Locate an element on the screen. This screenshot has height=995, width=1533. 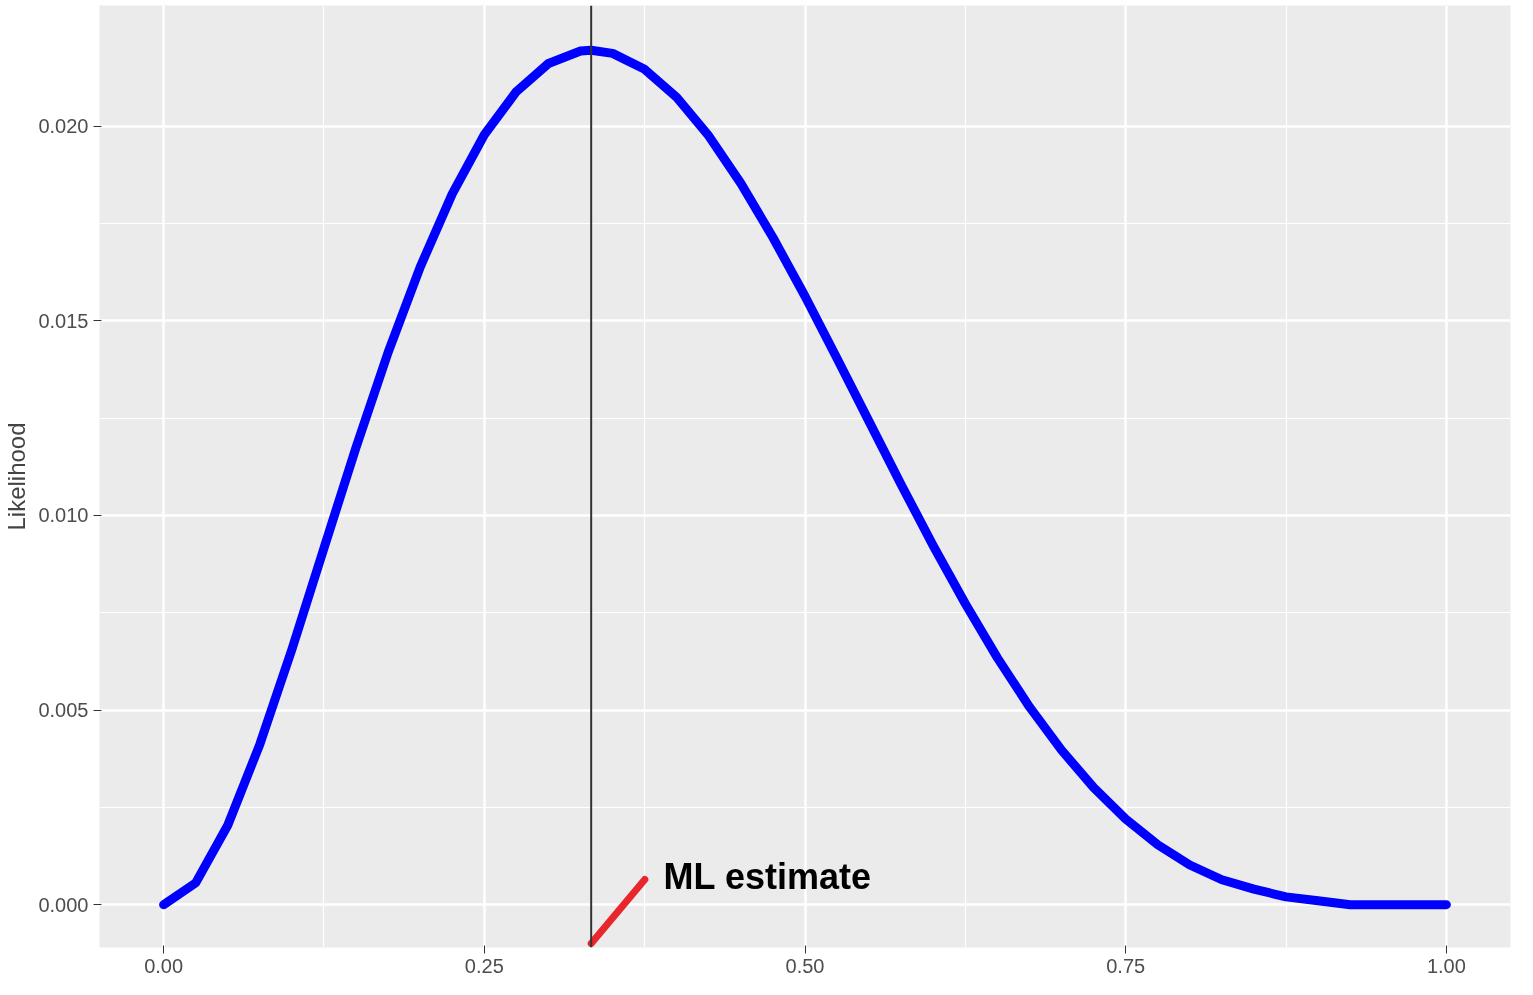
annotation: ML estimate is located at coordinates (767, 876).